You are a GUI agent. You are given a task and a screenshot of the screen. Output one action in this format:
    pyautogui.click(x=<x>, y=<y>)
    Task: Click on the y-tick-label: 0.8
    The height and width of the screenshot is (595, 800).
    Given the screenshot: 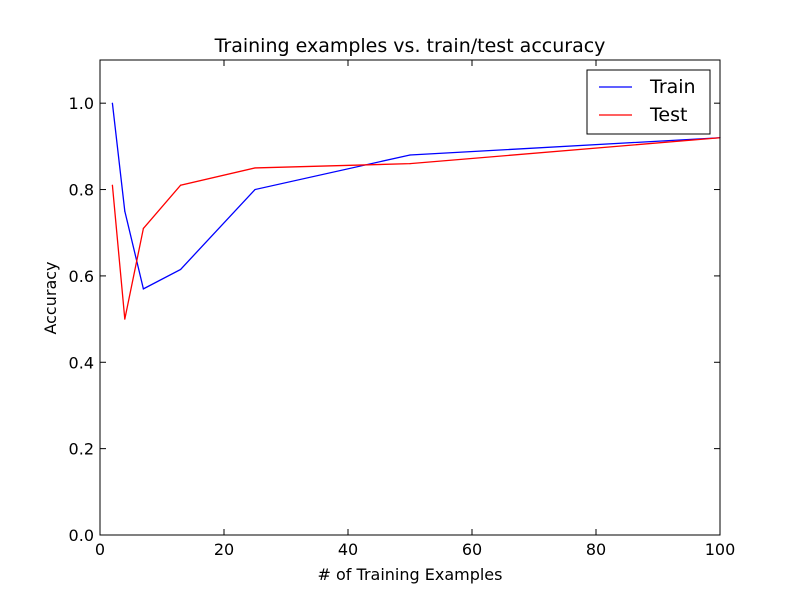 What is the action you would take?
    pyautogui.click(x=81, y=190)
    